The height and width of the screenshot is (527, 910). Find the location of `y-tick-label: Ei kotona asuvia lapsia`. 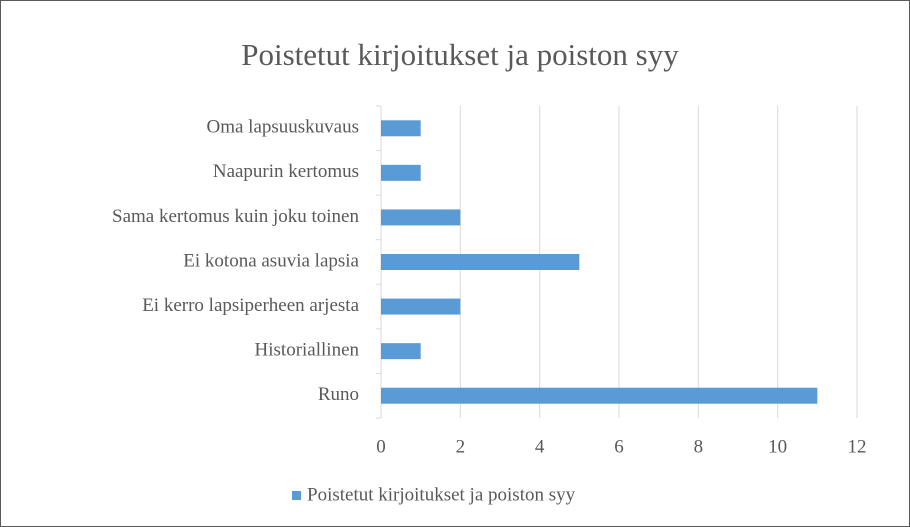

y-tick-label: Ei kotona asuvia lapsia is located at coordinates (271, 260).